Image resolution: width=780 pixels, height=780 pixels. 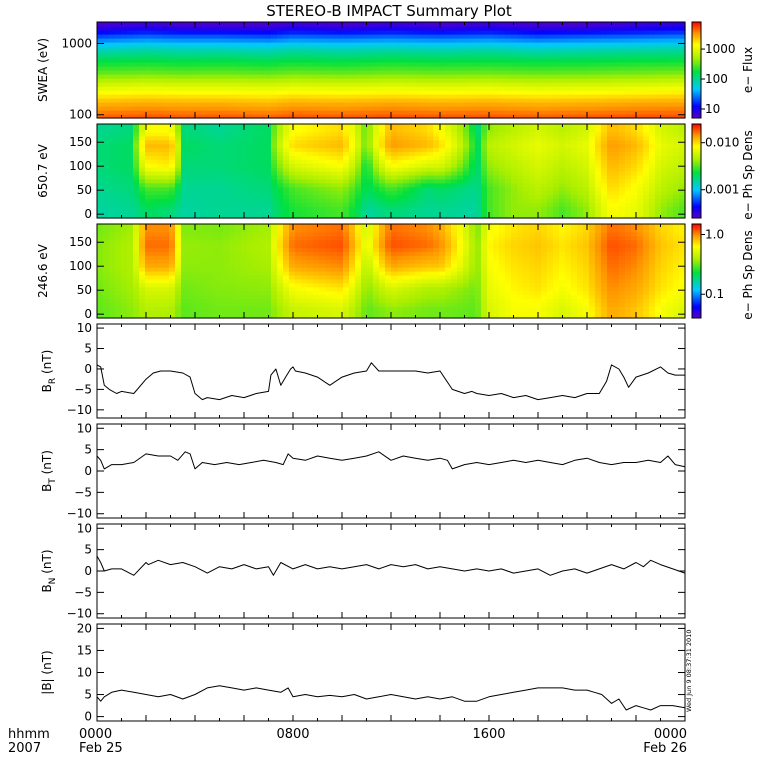 What do you see at coordinates (43, 70) in the screenshot?
I see `y-axis-label: SWEA (eV)` at bounding box center [43, 70].